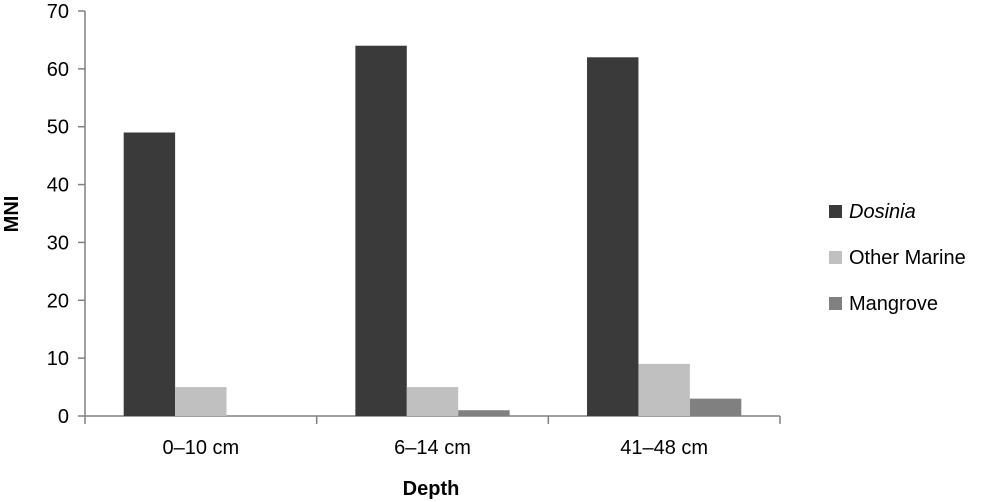 This screenshot has width=1000, height=502. I want to click on x-tick-label: 0–10 cm, so click(200, 448).